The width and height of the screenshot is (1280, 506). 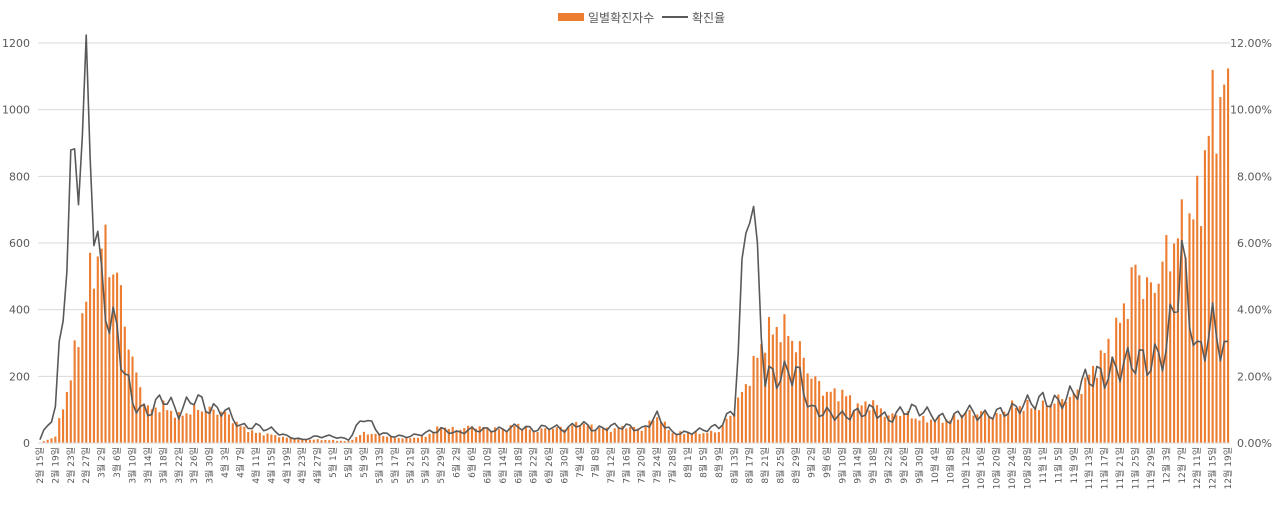 I want to click on x-tick-label: 8월 13일, so click(x=734, y=465).